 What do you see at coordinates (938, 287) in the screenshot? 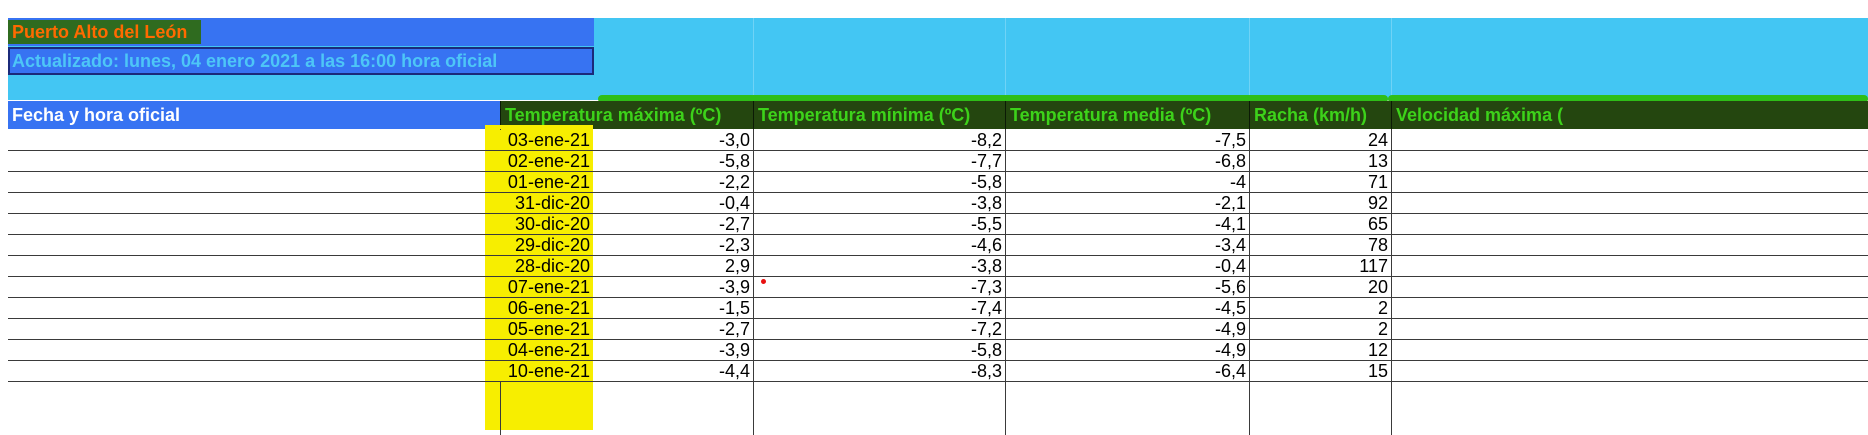
I see `table-row: 07-ene-21 -3,9 -7,3 -5,6 20` at bounding box center [938, 287].